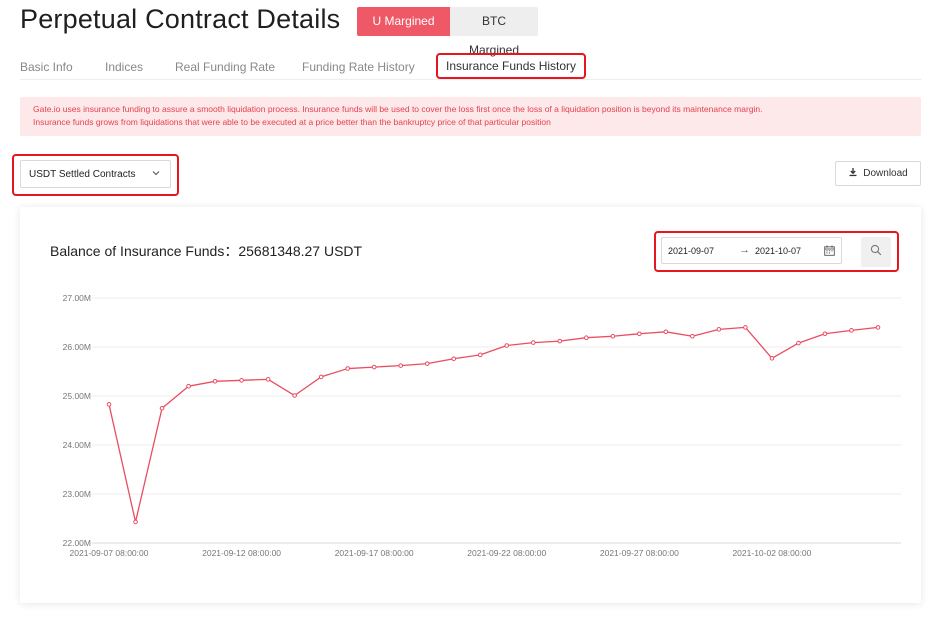  Describe the element at coordinates (77, 543) in the screenshot. I see `y-tick-label: 22.00M` at that location.